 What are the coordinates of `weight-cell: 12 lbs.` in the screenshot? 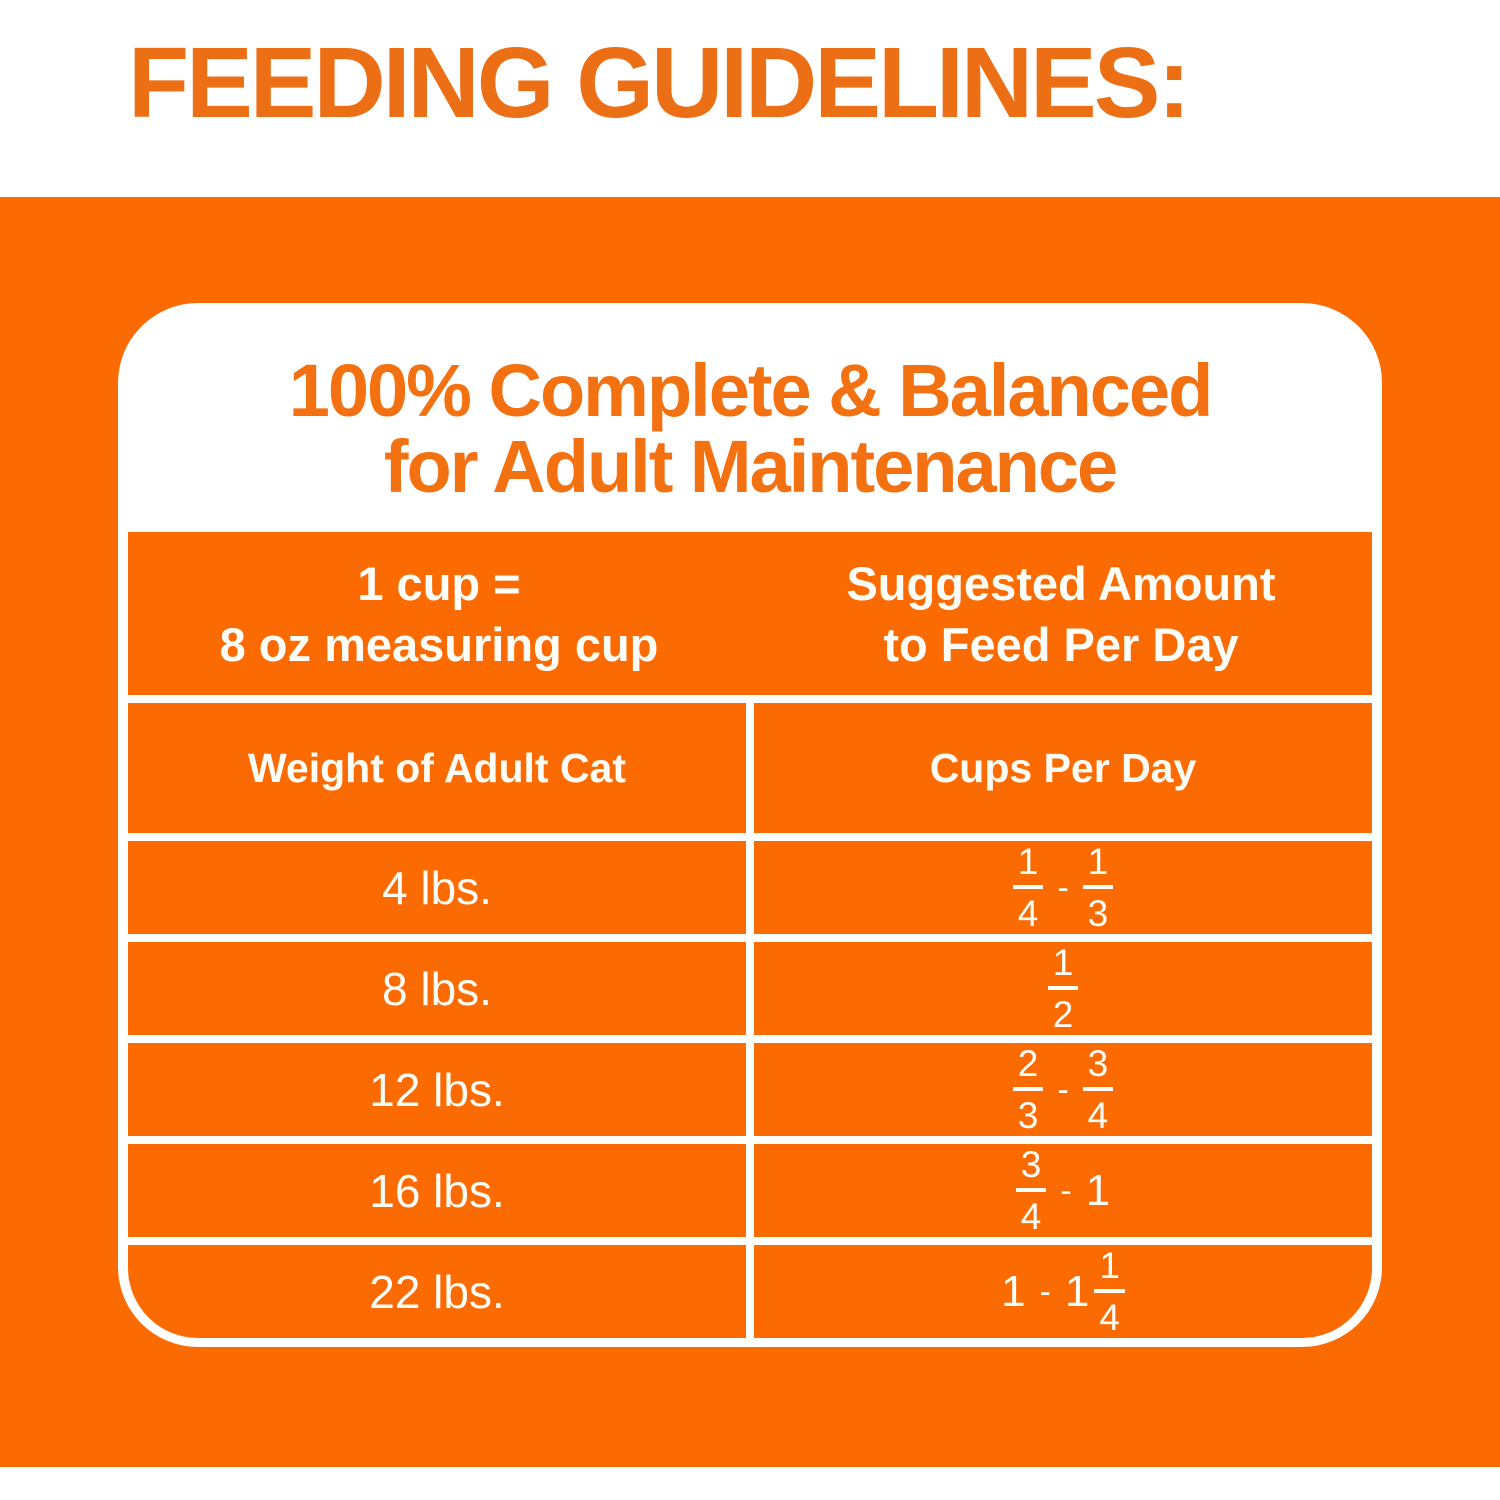 It's located at (437, 1089).